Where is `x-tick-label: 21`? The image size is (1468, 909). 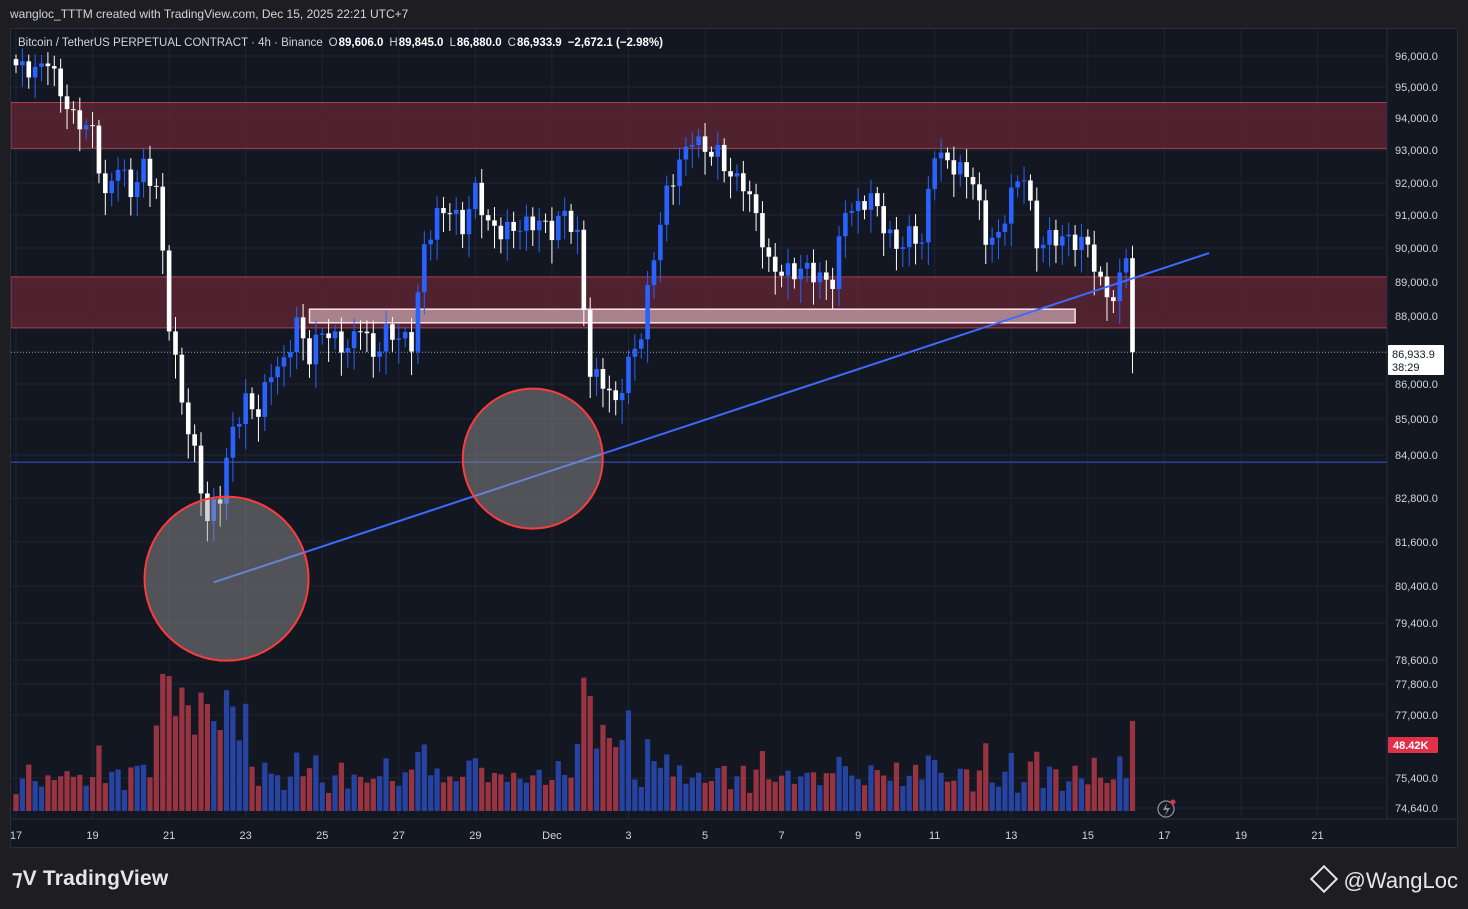
x-tick-label: 21 is located at coordinates (169, 836).